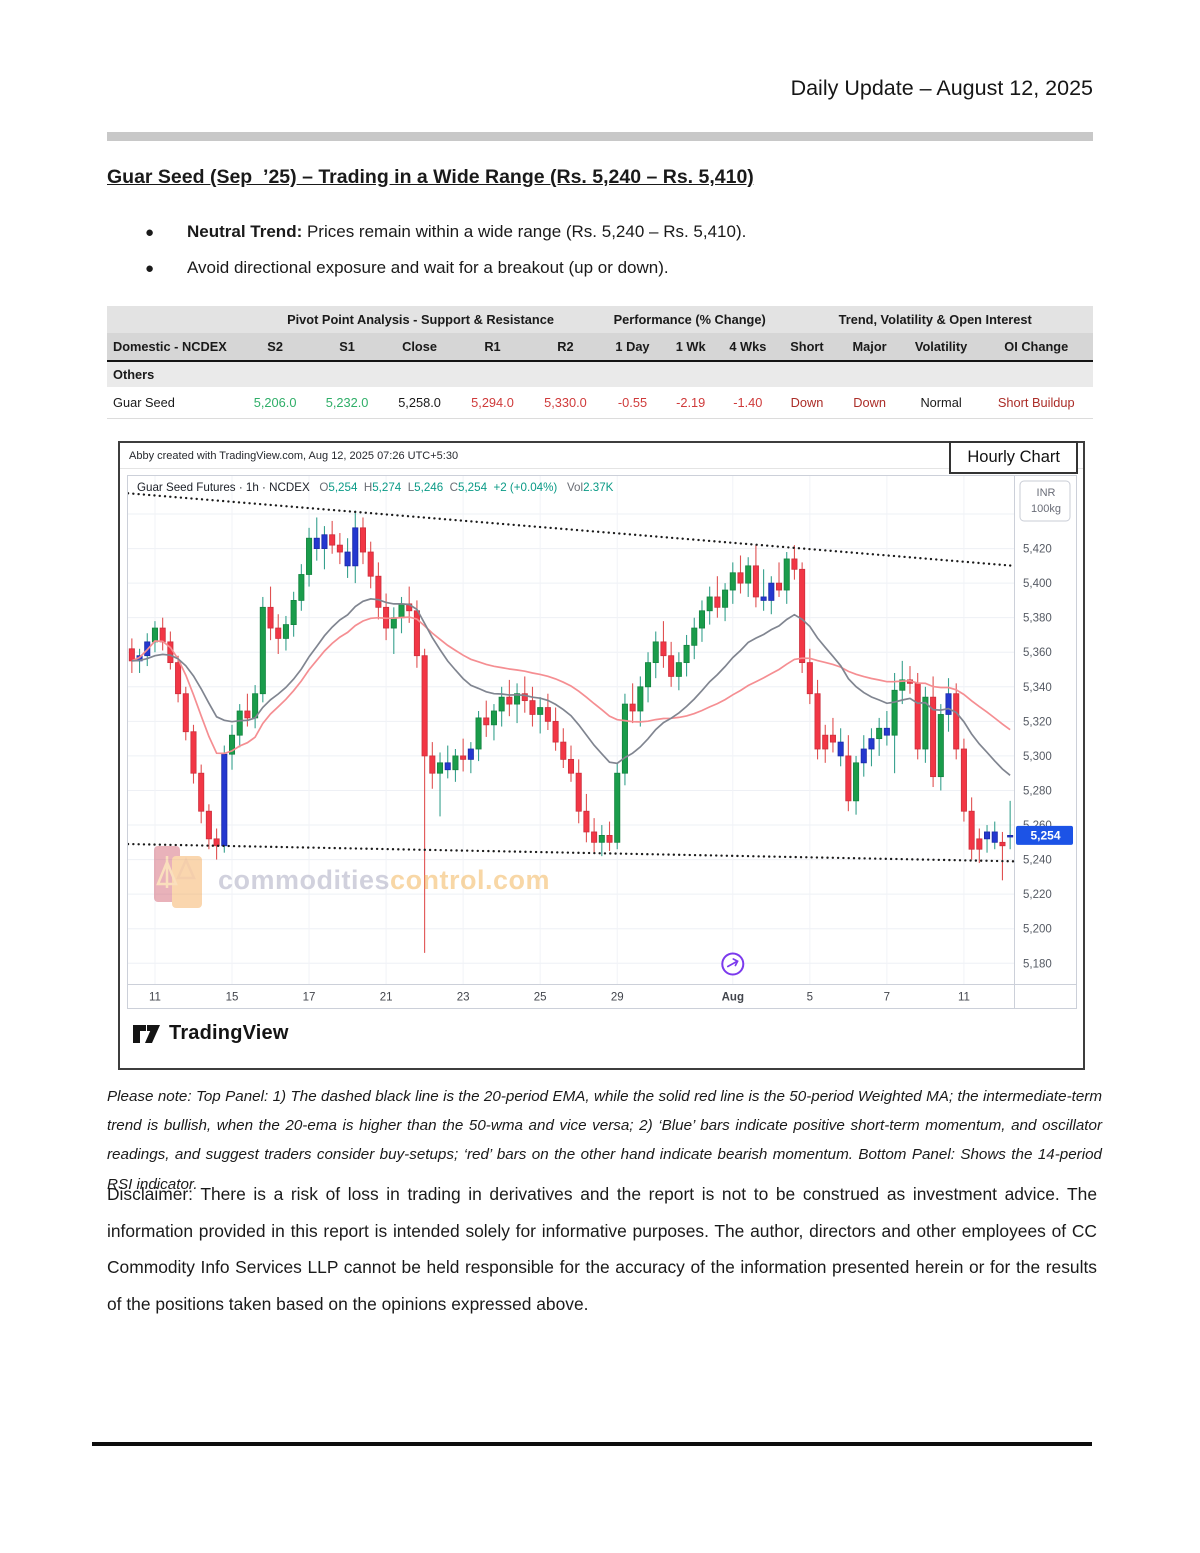 This screenshot has height=1553, width=1200. Describe the element at coordinates (1037, 964) in the screenshot. I see `price-tick-label: 5,180` at that location.